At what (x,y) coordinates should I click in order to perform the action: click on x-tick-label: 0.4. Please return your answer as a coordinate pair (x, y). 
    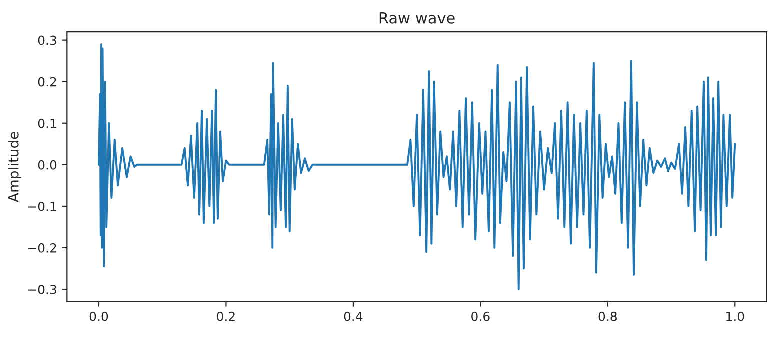
    Looking at the image, I should click on (353, 317).